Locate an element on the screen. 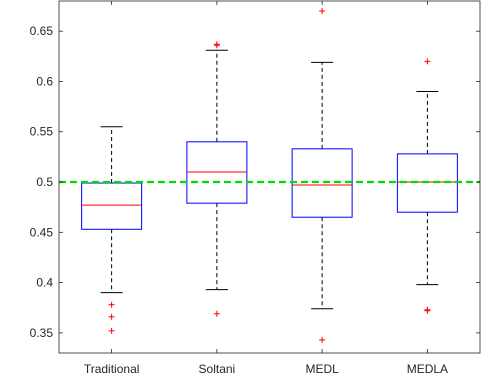 The height and width of the screenshot is (386, 481). x-tick-label: Traditional is located at coordinates (112, 369).